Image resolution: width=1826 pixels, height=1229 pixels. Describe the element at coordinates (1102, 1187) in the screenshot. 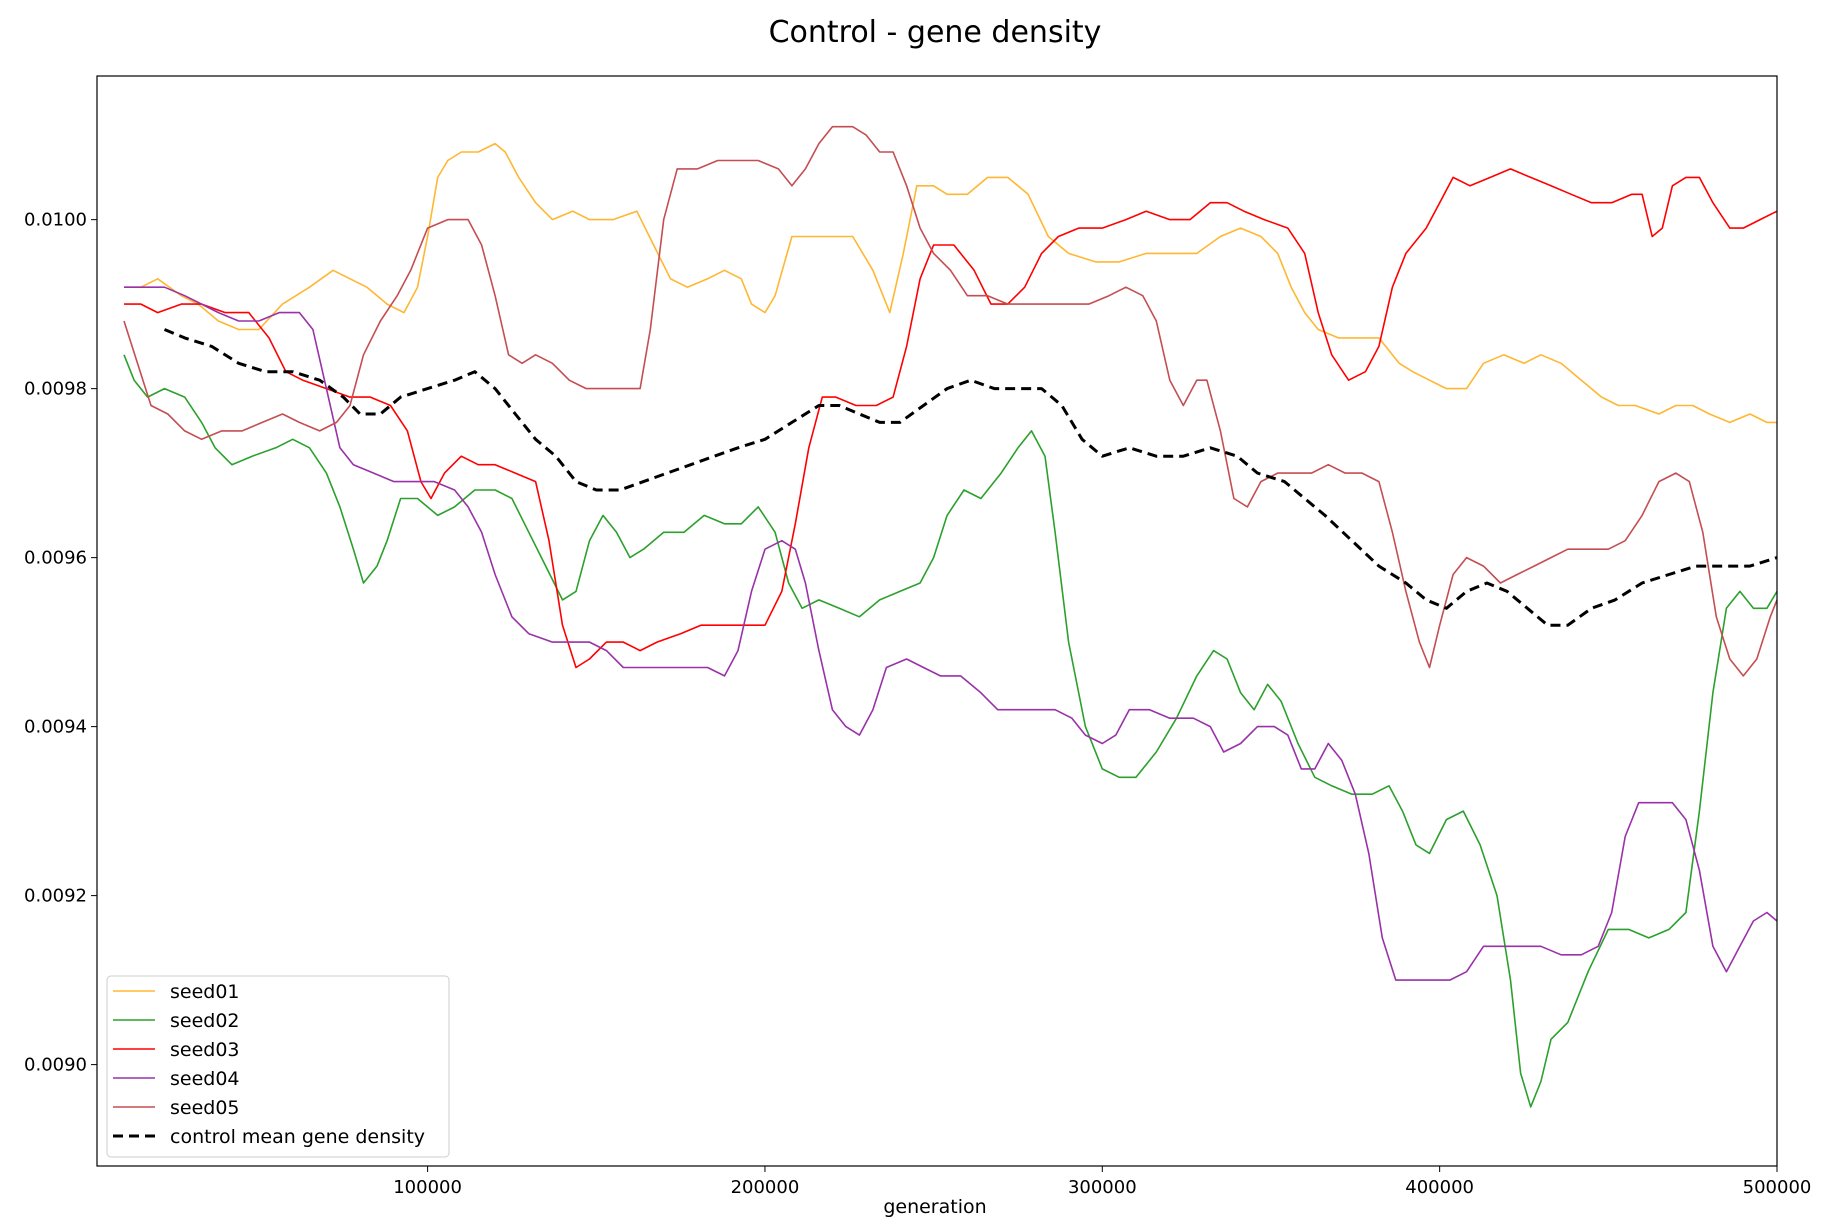

I see `x-tick-label: 300000` at that location.